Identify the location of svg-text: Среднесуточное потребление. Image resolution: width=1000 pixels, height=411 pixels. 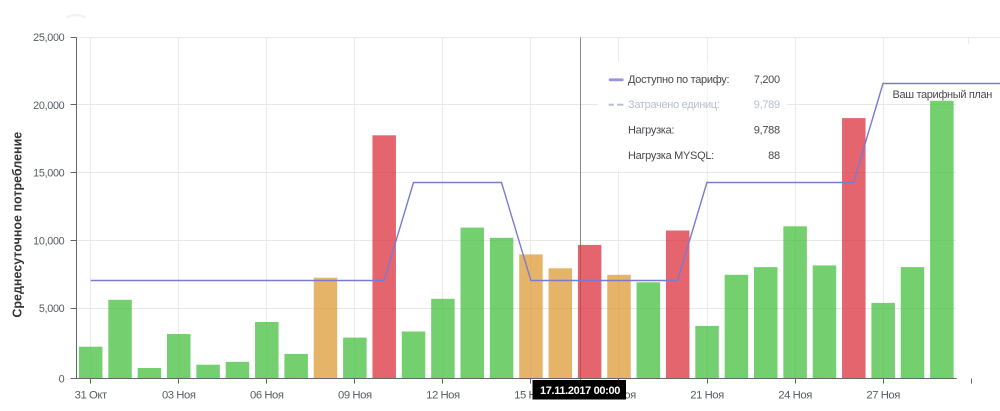
(18, 225).